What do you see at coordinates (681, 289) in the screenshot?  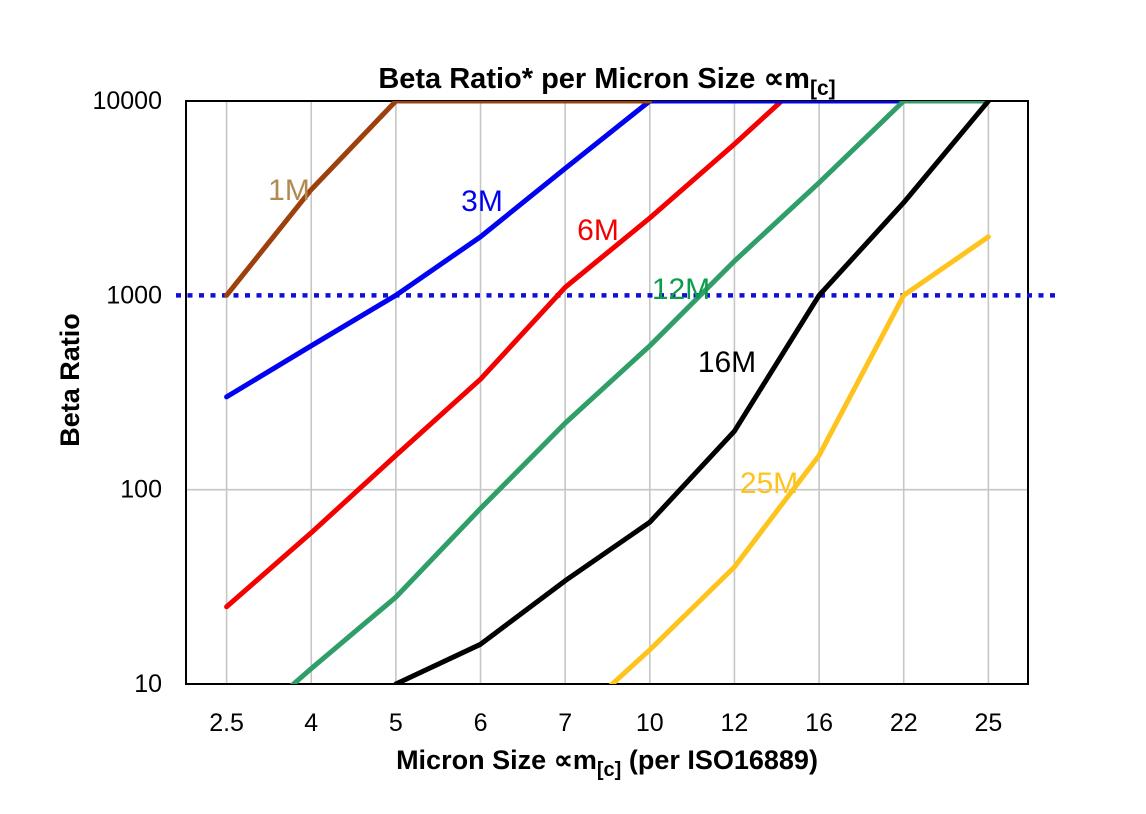 I see `series-label-12M: 12M` at bounding box center [681, 289].